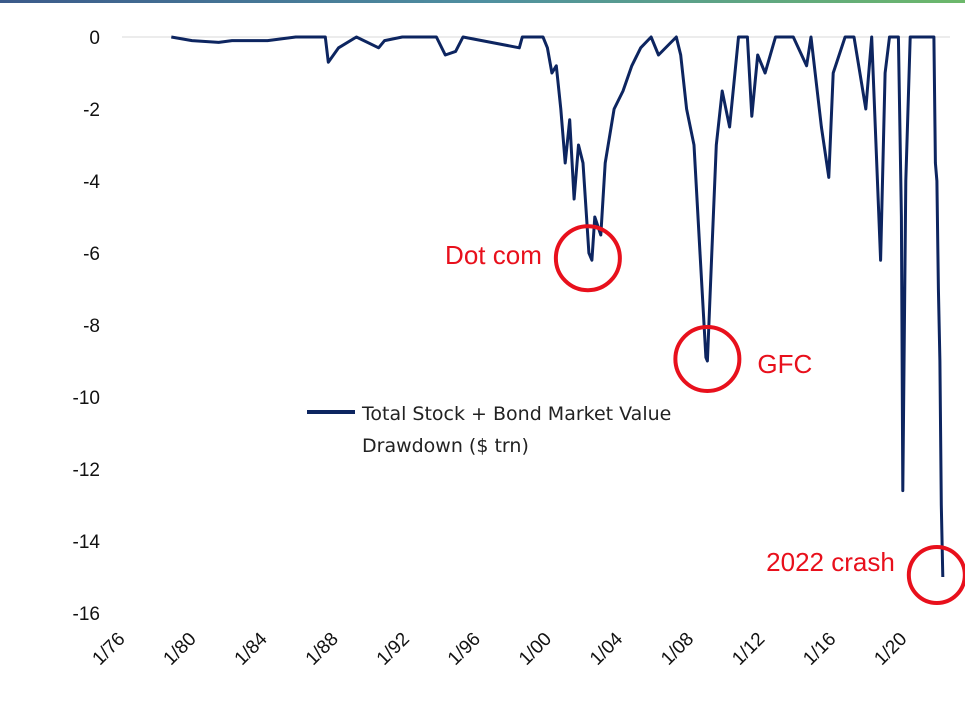 This screenshot has height=707, width=965. I want to click on y-tick-label: -4, so click(91, 182).